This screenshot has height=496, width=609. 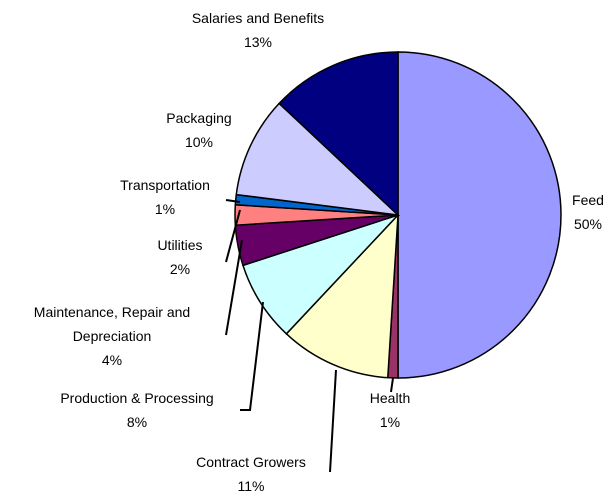 What do you see at coordinates (251, 473) in the screenshot?
I see `slice-label: Contract Growers 11%` at bounding box center [251, 473].